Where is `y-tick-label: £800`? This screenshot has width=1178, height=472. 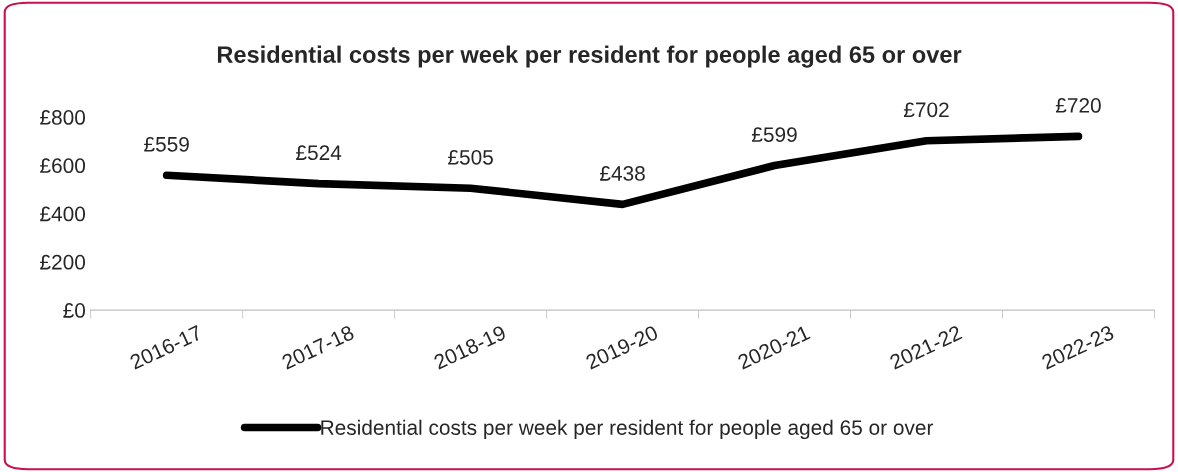 y-tick-label: £800 is located at coordinates (63, 117).